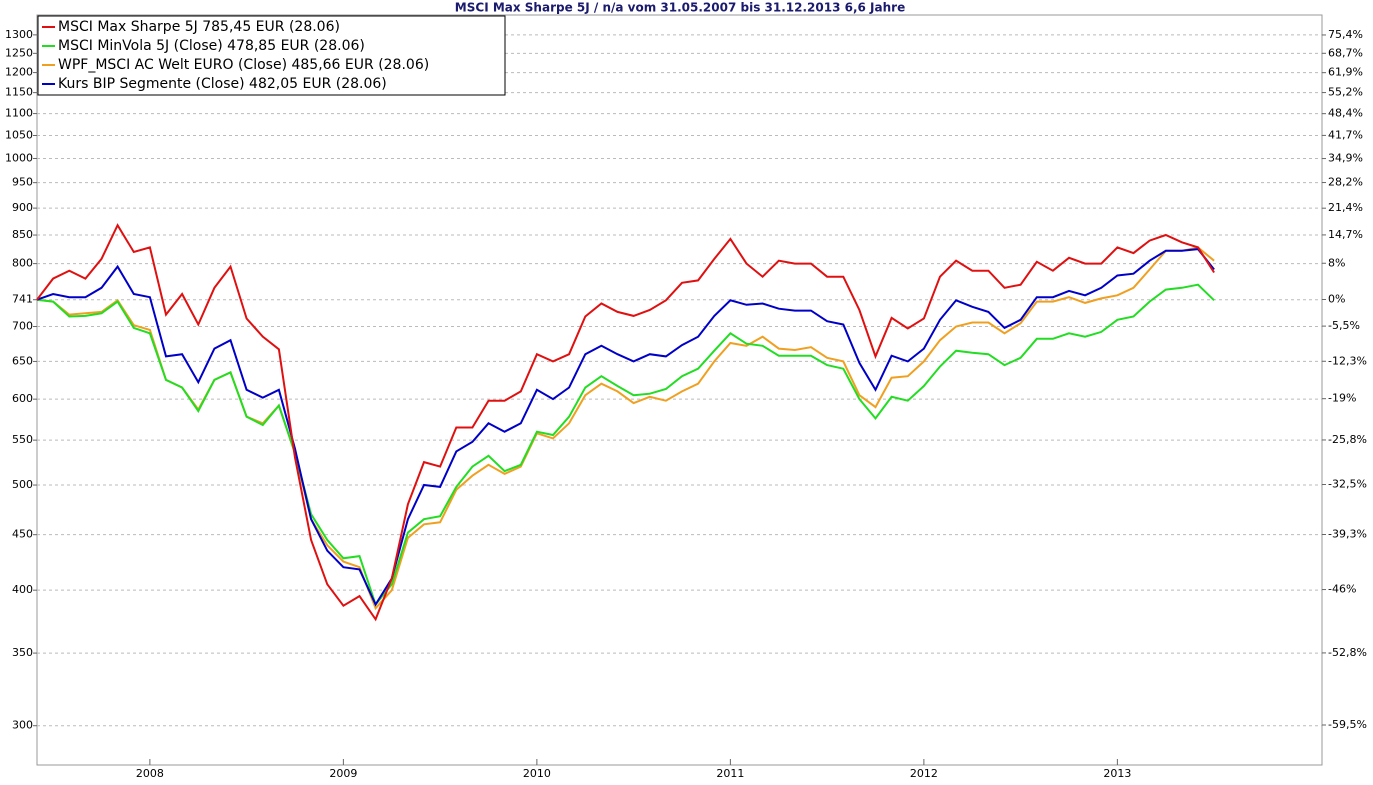 The image size is (1373, 785). I want to click on x-tick-label: 2010, so click(537, 773).